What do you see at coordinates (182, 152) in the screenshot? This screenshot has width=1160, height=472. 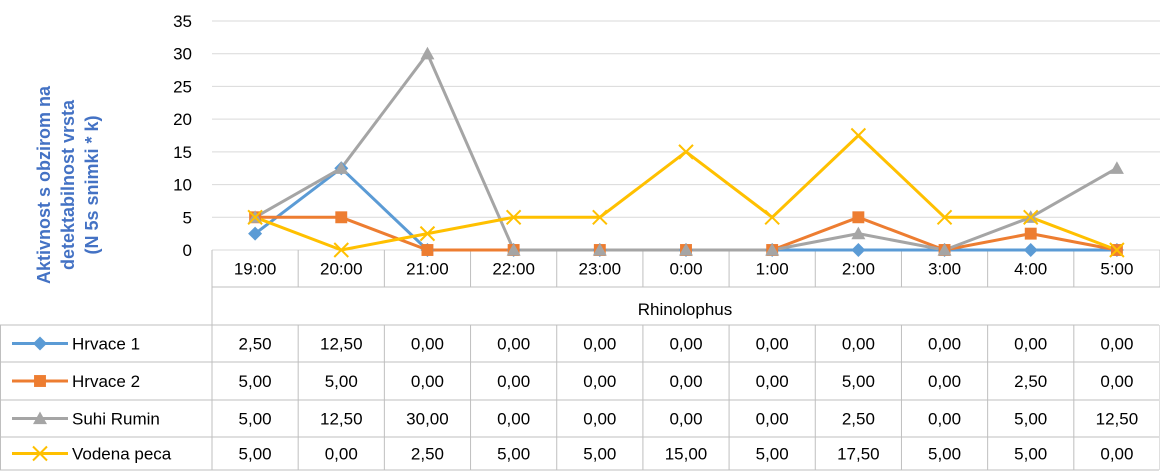 I see `y-tick-label: 15` at bounding box center [182, 152].